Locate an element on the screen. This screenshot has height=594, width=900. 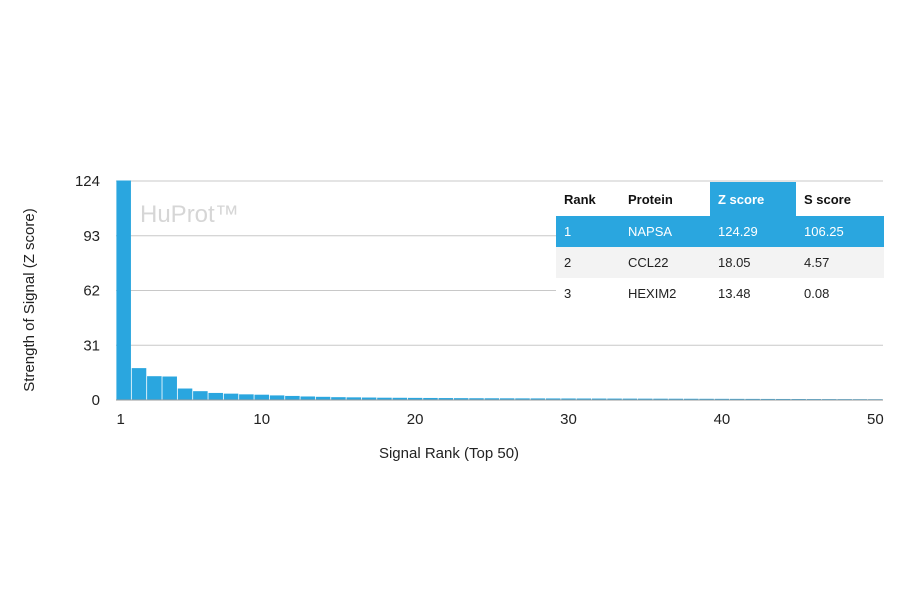
y-tick-labels: 0 31 62 93 124 is located at coordinates (87, 291).